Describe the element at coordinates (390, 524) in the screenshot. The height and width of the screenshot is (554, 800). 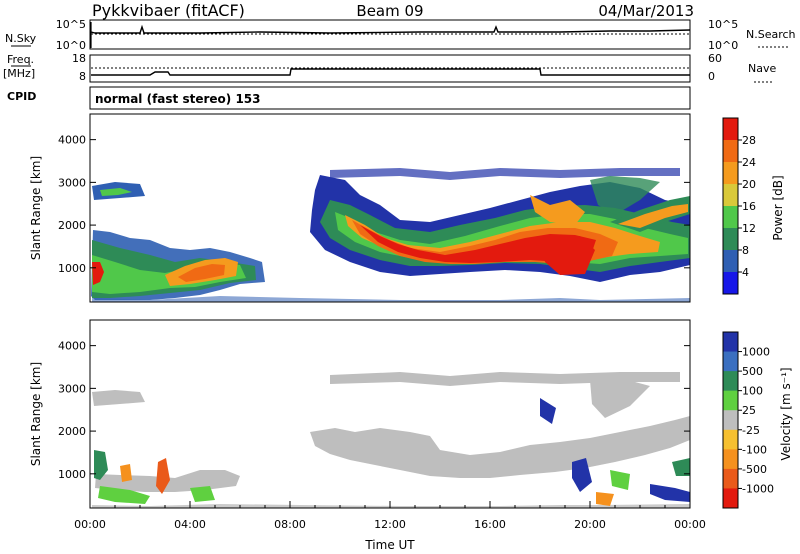
I see `x-tick-label: 12:00` at that location.